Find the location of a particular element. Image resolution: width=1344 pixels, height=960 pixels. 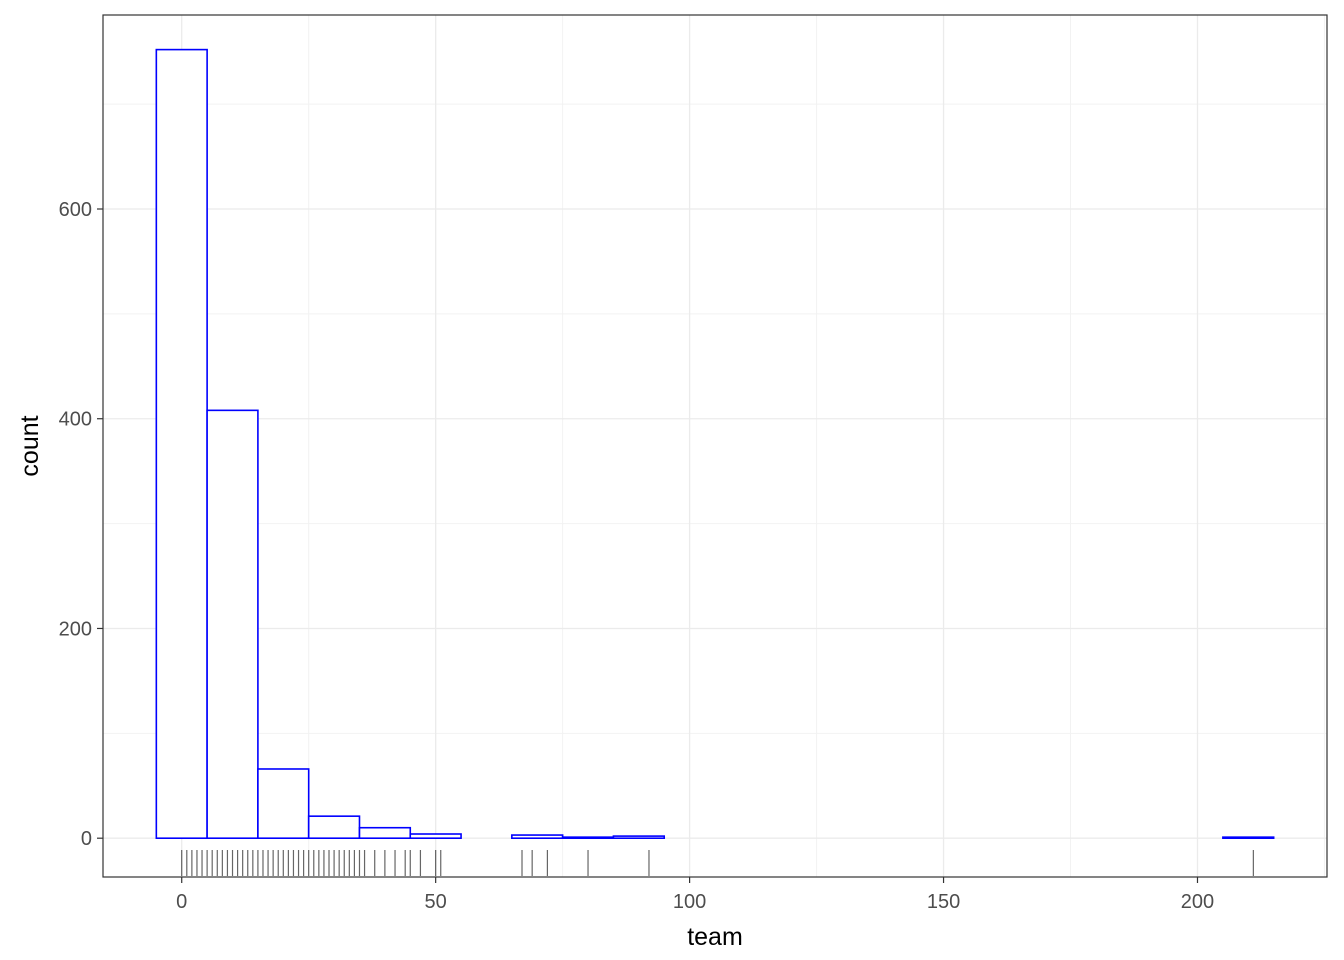

x-tick-label: 50 is located at coordinates (436, 902).